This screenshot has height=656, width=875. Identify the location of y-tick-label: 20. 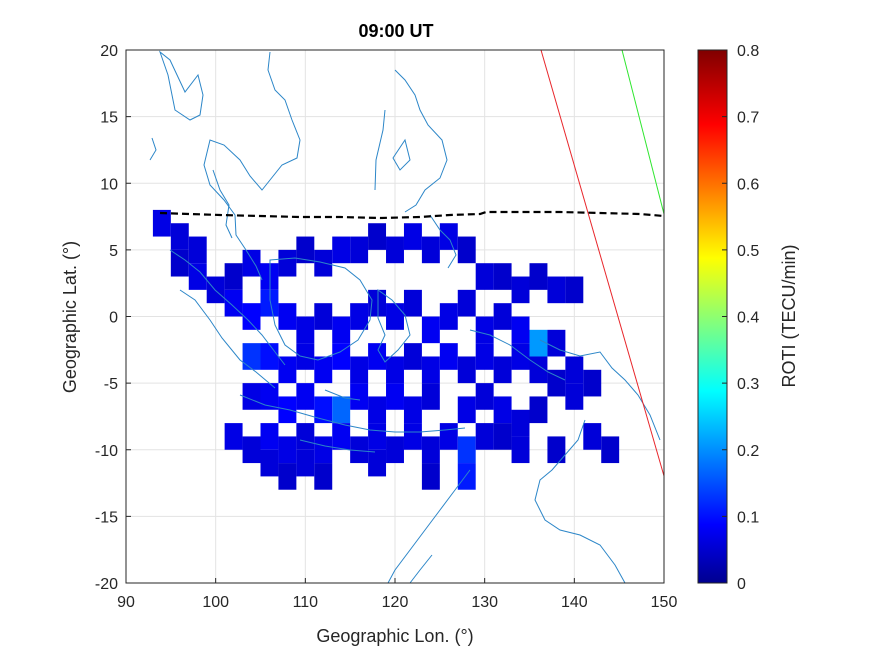
(109, 51).